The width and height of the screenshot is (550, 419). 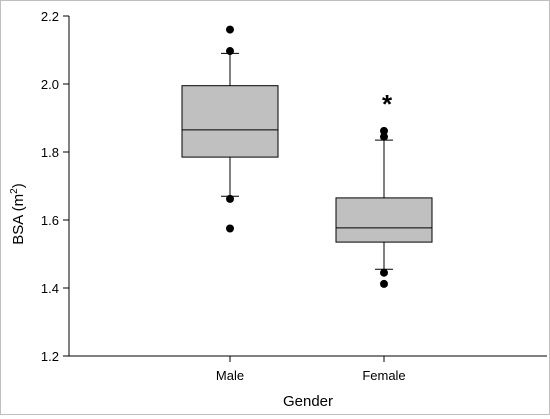 What do you see at coordinates (387, 104) in the screenshot?
I see `significance-marker: *` at bounding box center [387, 104].